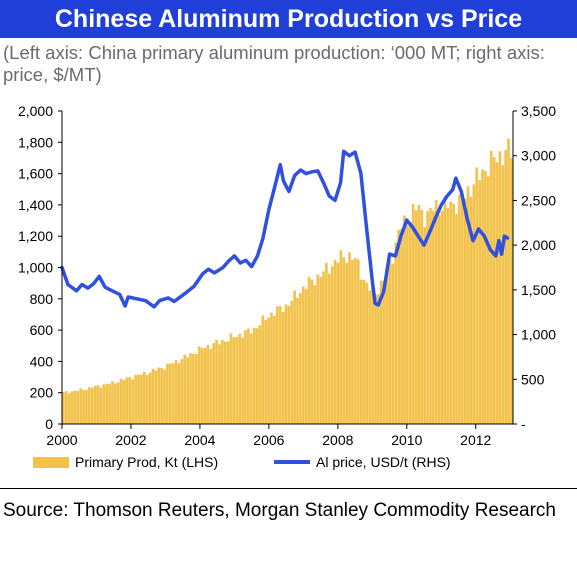 This screenshot has height=565, width=577. Describe the element at coordinates (42, 299) in the screenshot. I see `left-axis-label: 800` at that location.